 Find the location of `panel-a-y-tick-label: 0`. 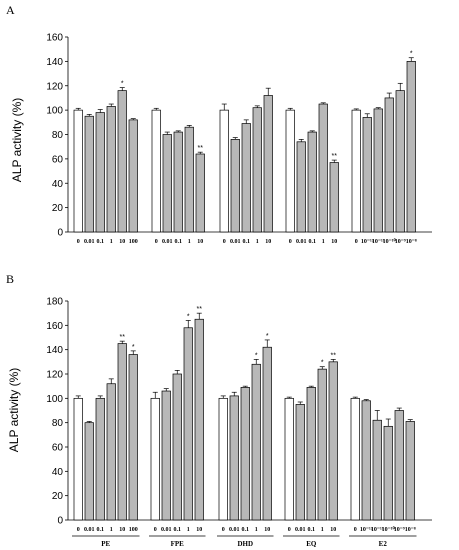

panel-a-y-tick-label: 0 is located at coordinates (60, 233).